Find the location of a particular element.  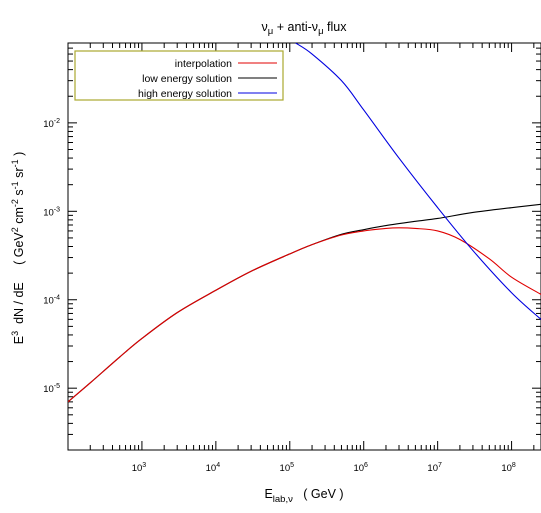

legend-label-interpolation: interpolation is located at coordinates (203, 64).